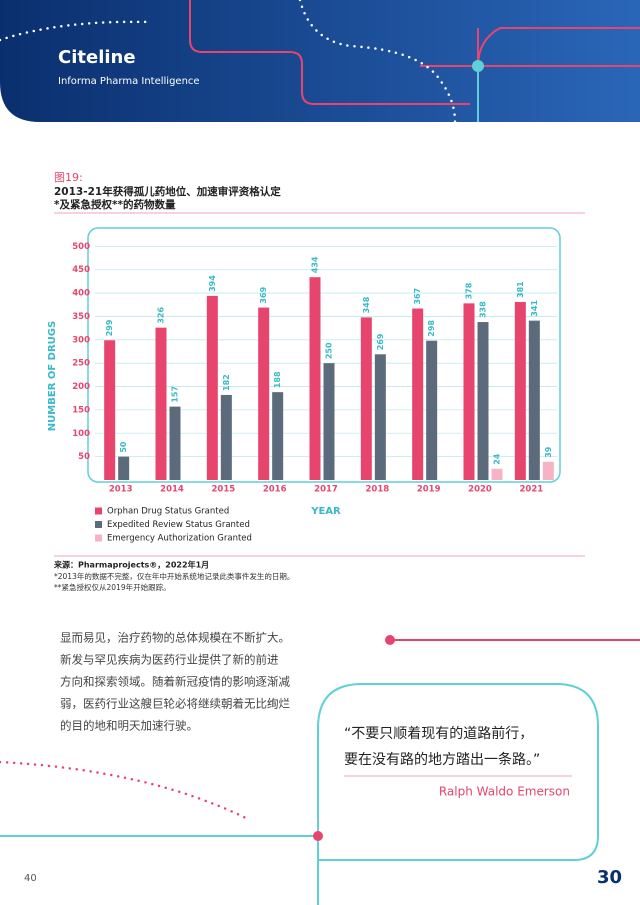 Image resolution: width=640 pixels, height=905 pixels. What do you see at coordinates (81, 364) in the screenshot?
I see `y-tick-label: 250` at bounding box center [81, 364].